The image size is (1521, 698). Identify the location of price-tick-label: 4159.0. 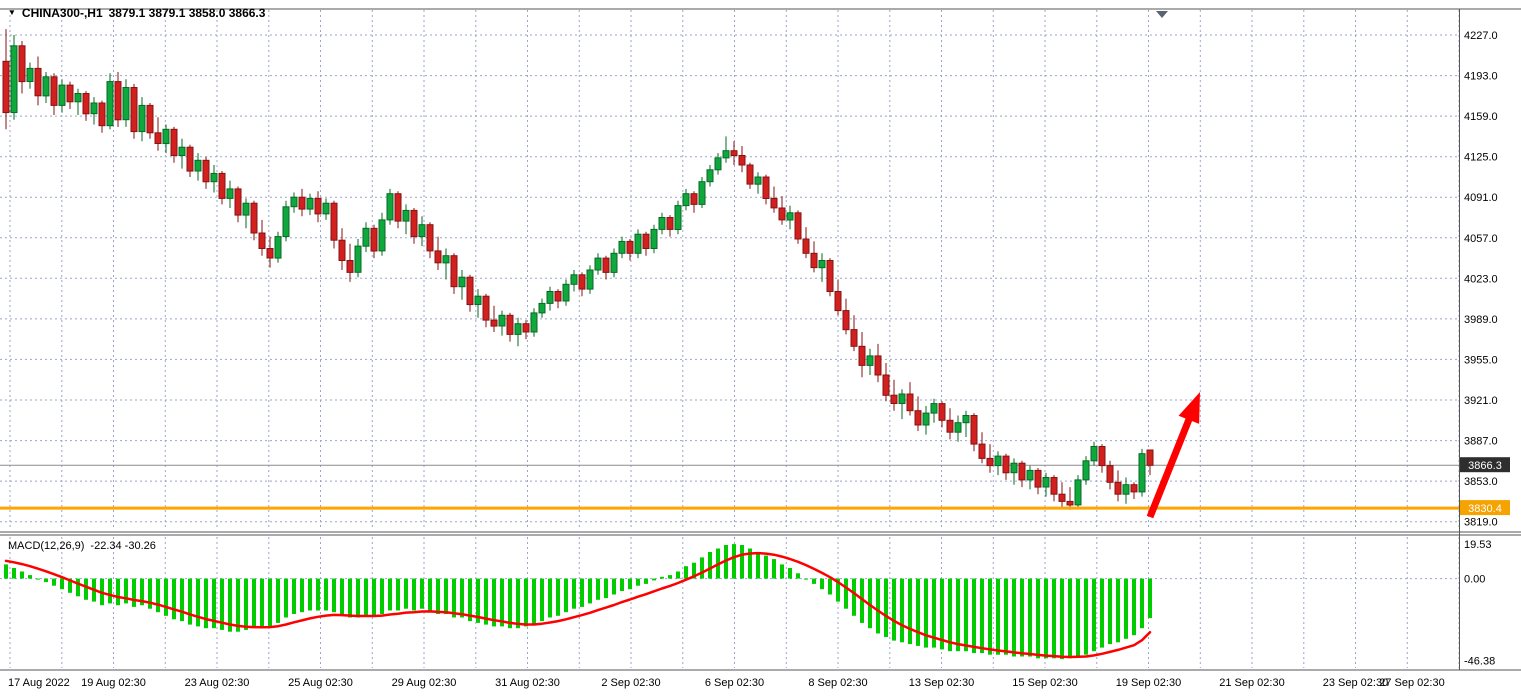
(1481, 117).